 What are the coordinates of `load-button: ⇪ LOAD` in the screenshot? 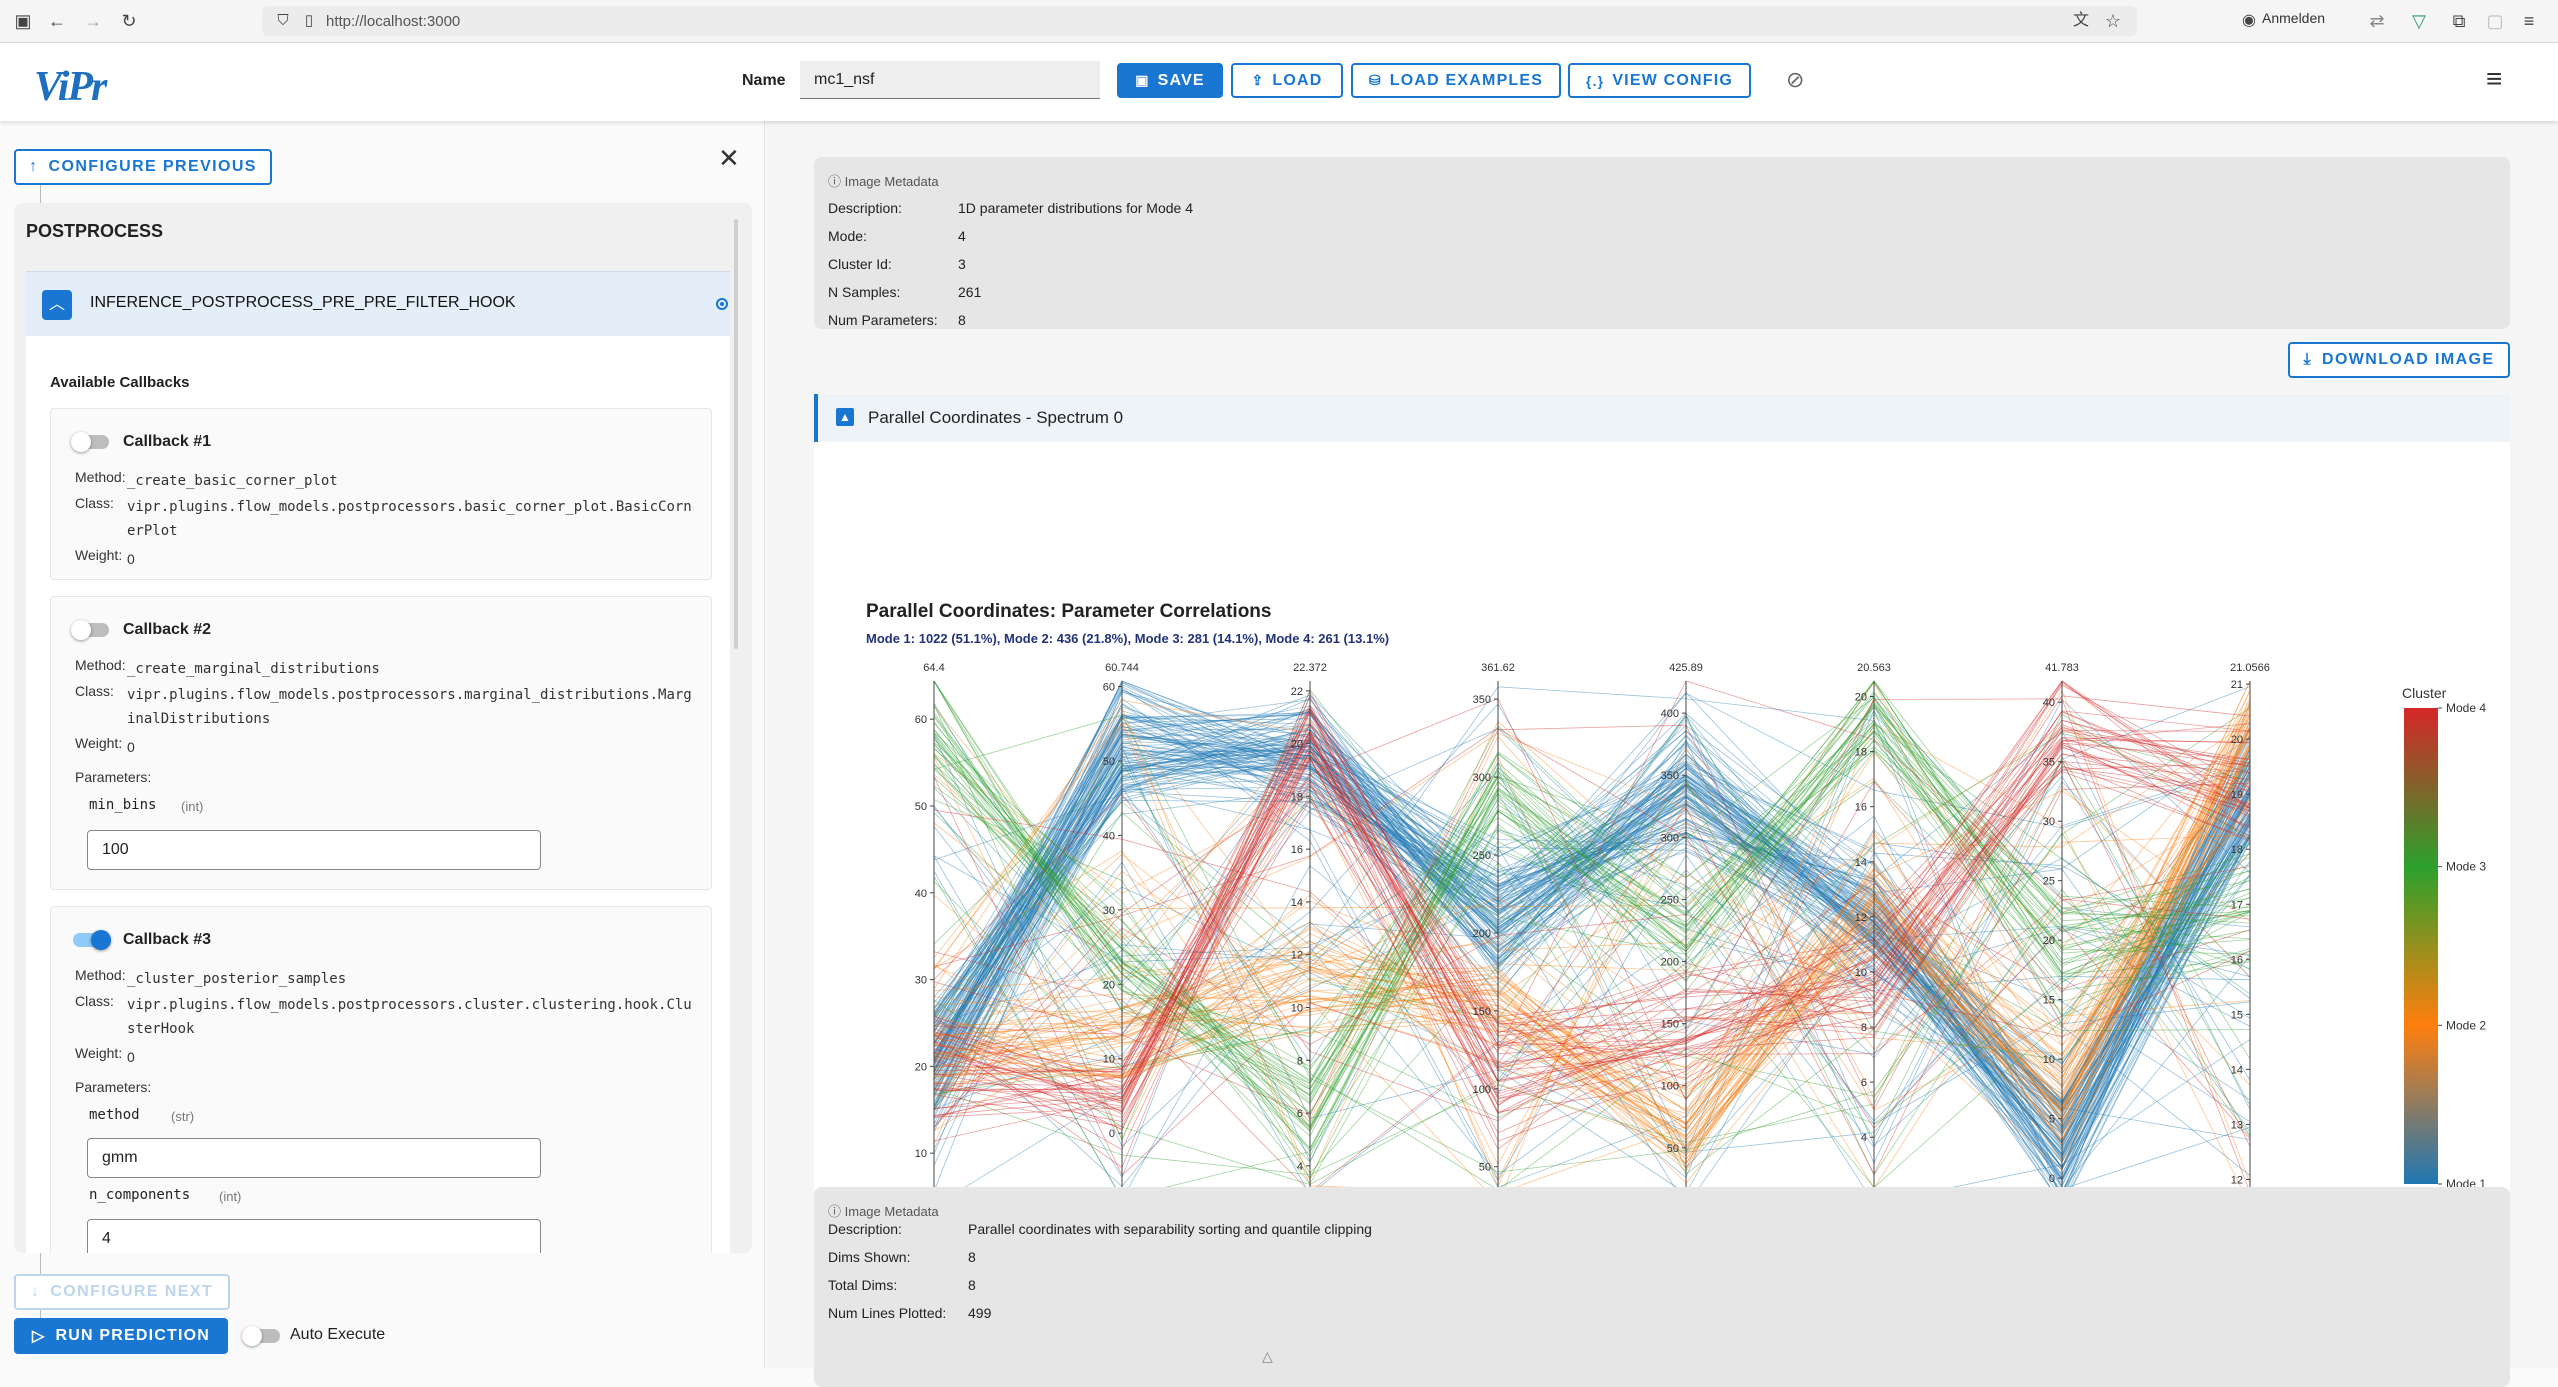 It's located at (1287, 80).